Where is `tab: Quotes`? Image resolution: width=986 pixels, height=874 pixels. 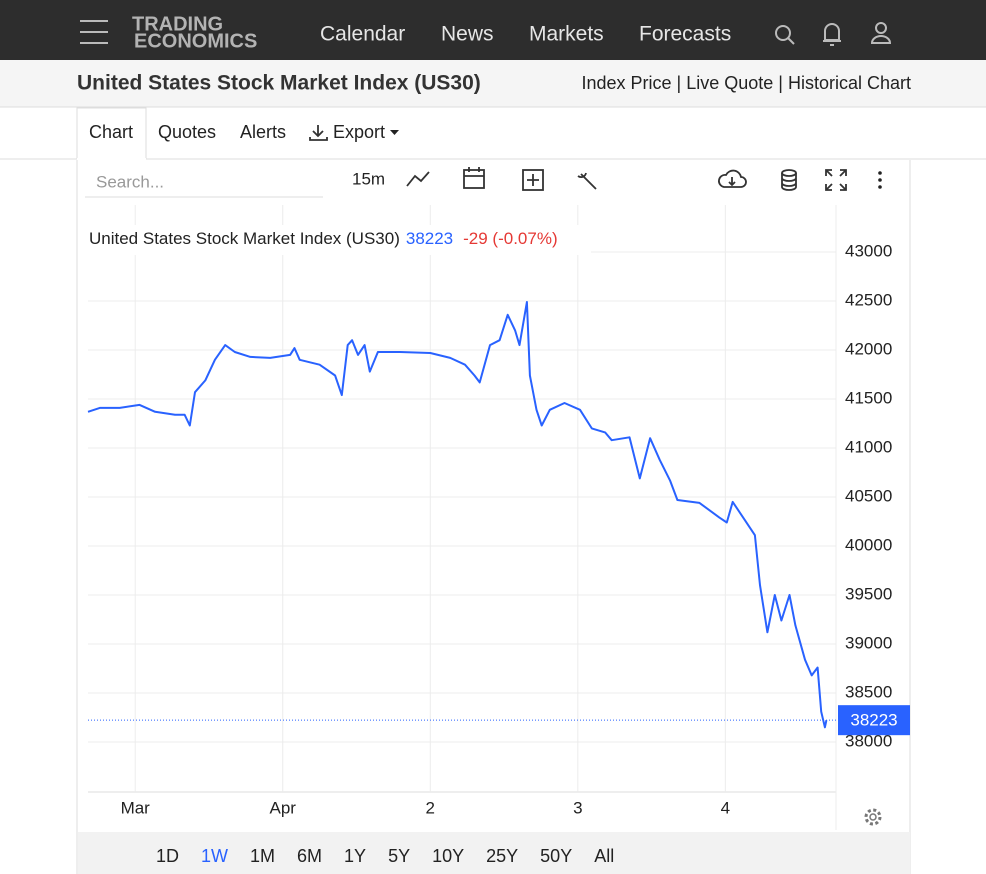
tab: Quotes is located at coordinates (187, 132).